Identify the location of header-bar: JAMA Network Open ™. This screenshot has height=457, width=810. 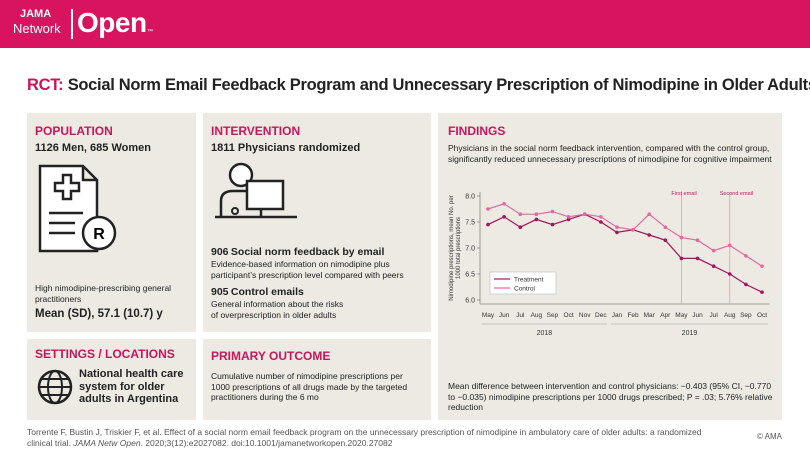
(405, 24).